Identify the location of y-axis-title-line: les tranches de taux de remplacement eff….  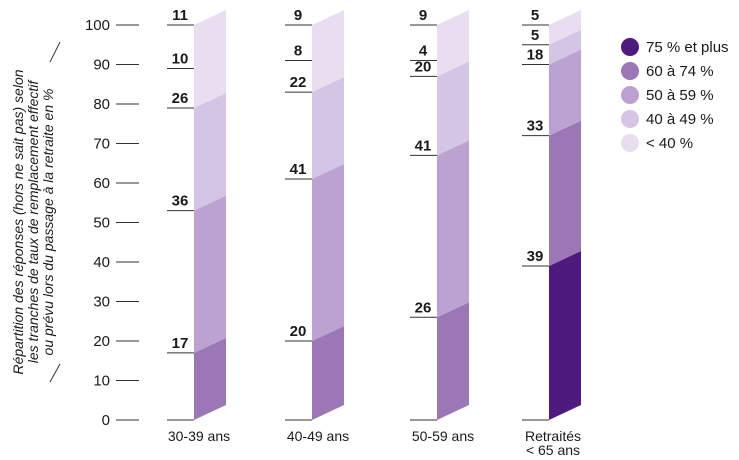
(33, 221).